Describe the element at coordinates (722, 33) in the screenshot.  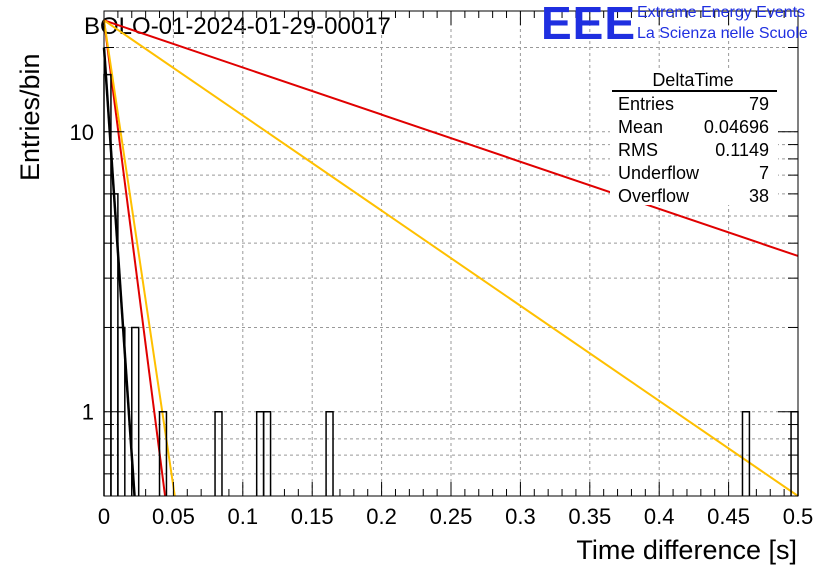
I see `logo-text-line-2: La Scienza nelle Scuole` at that location.